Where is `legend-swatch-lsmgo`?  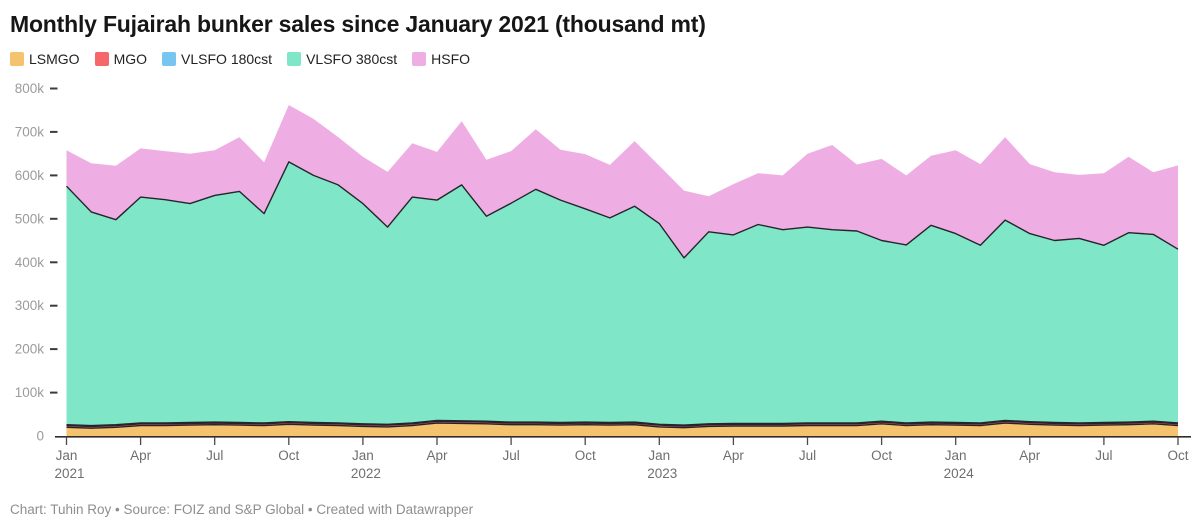
legend-swatch-lsmgo is located at coordinates (17, 59).